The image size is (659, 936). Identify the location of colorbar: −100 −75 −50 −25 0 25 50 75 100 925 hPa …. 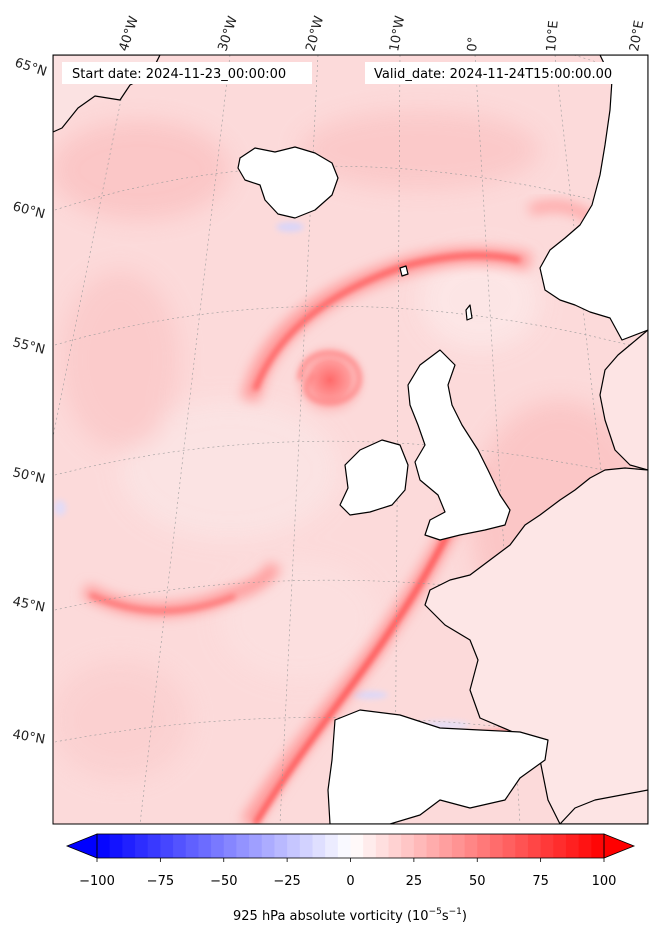
(350, 878).